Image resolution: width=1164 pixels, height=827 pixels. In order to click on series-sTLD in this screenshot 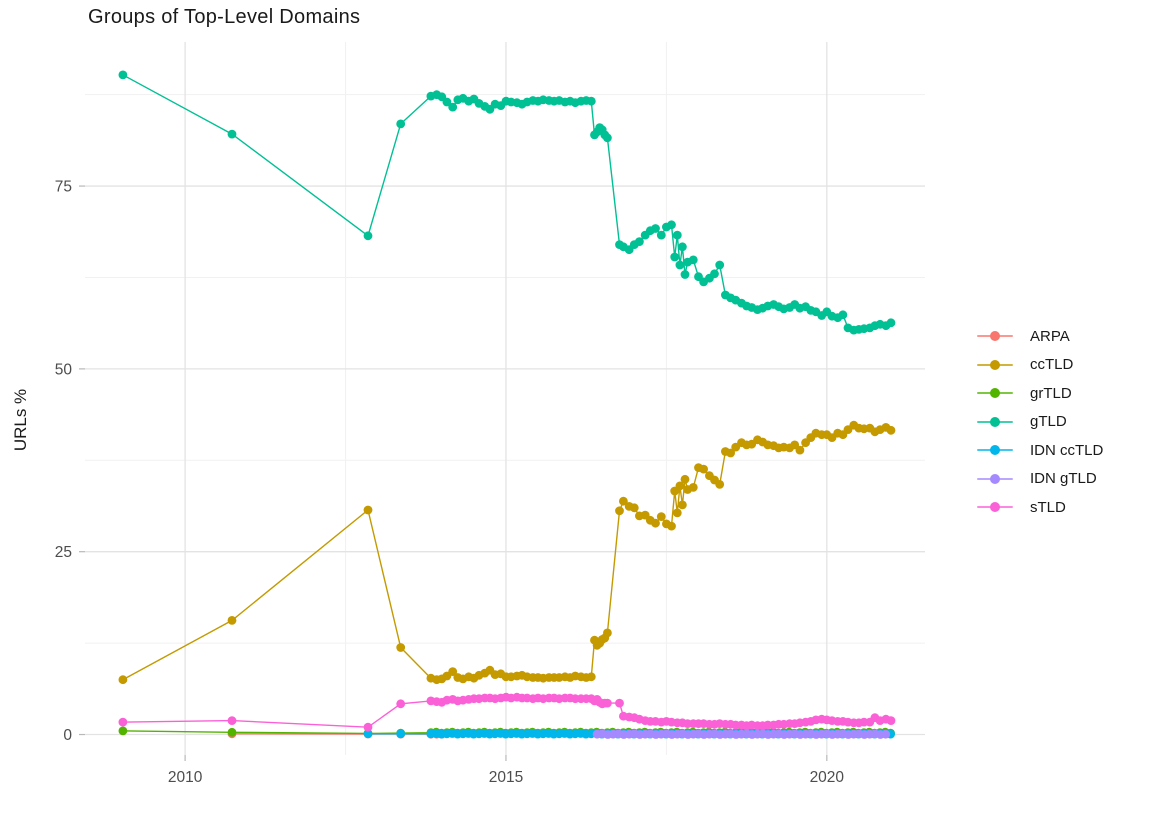, I will do `click(507, 712)`.